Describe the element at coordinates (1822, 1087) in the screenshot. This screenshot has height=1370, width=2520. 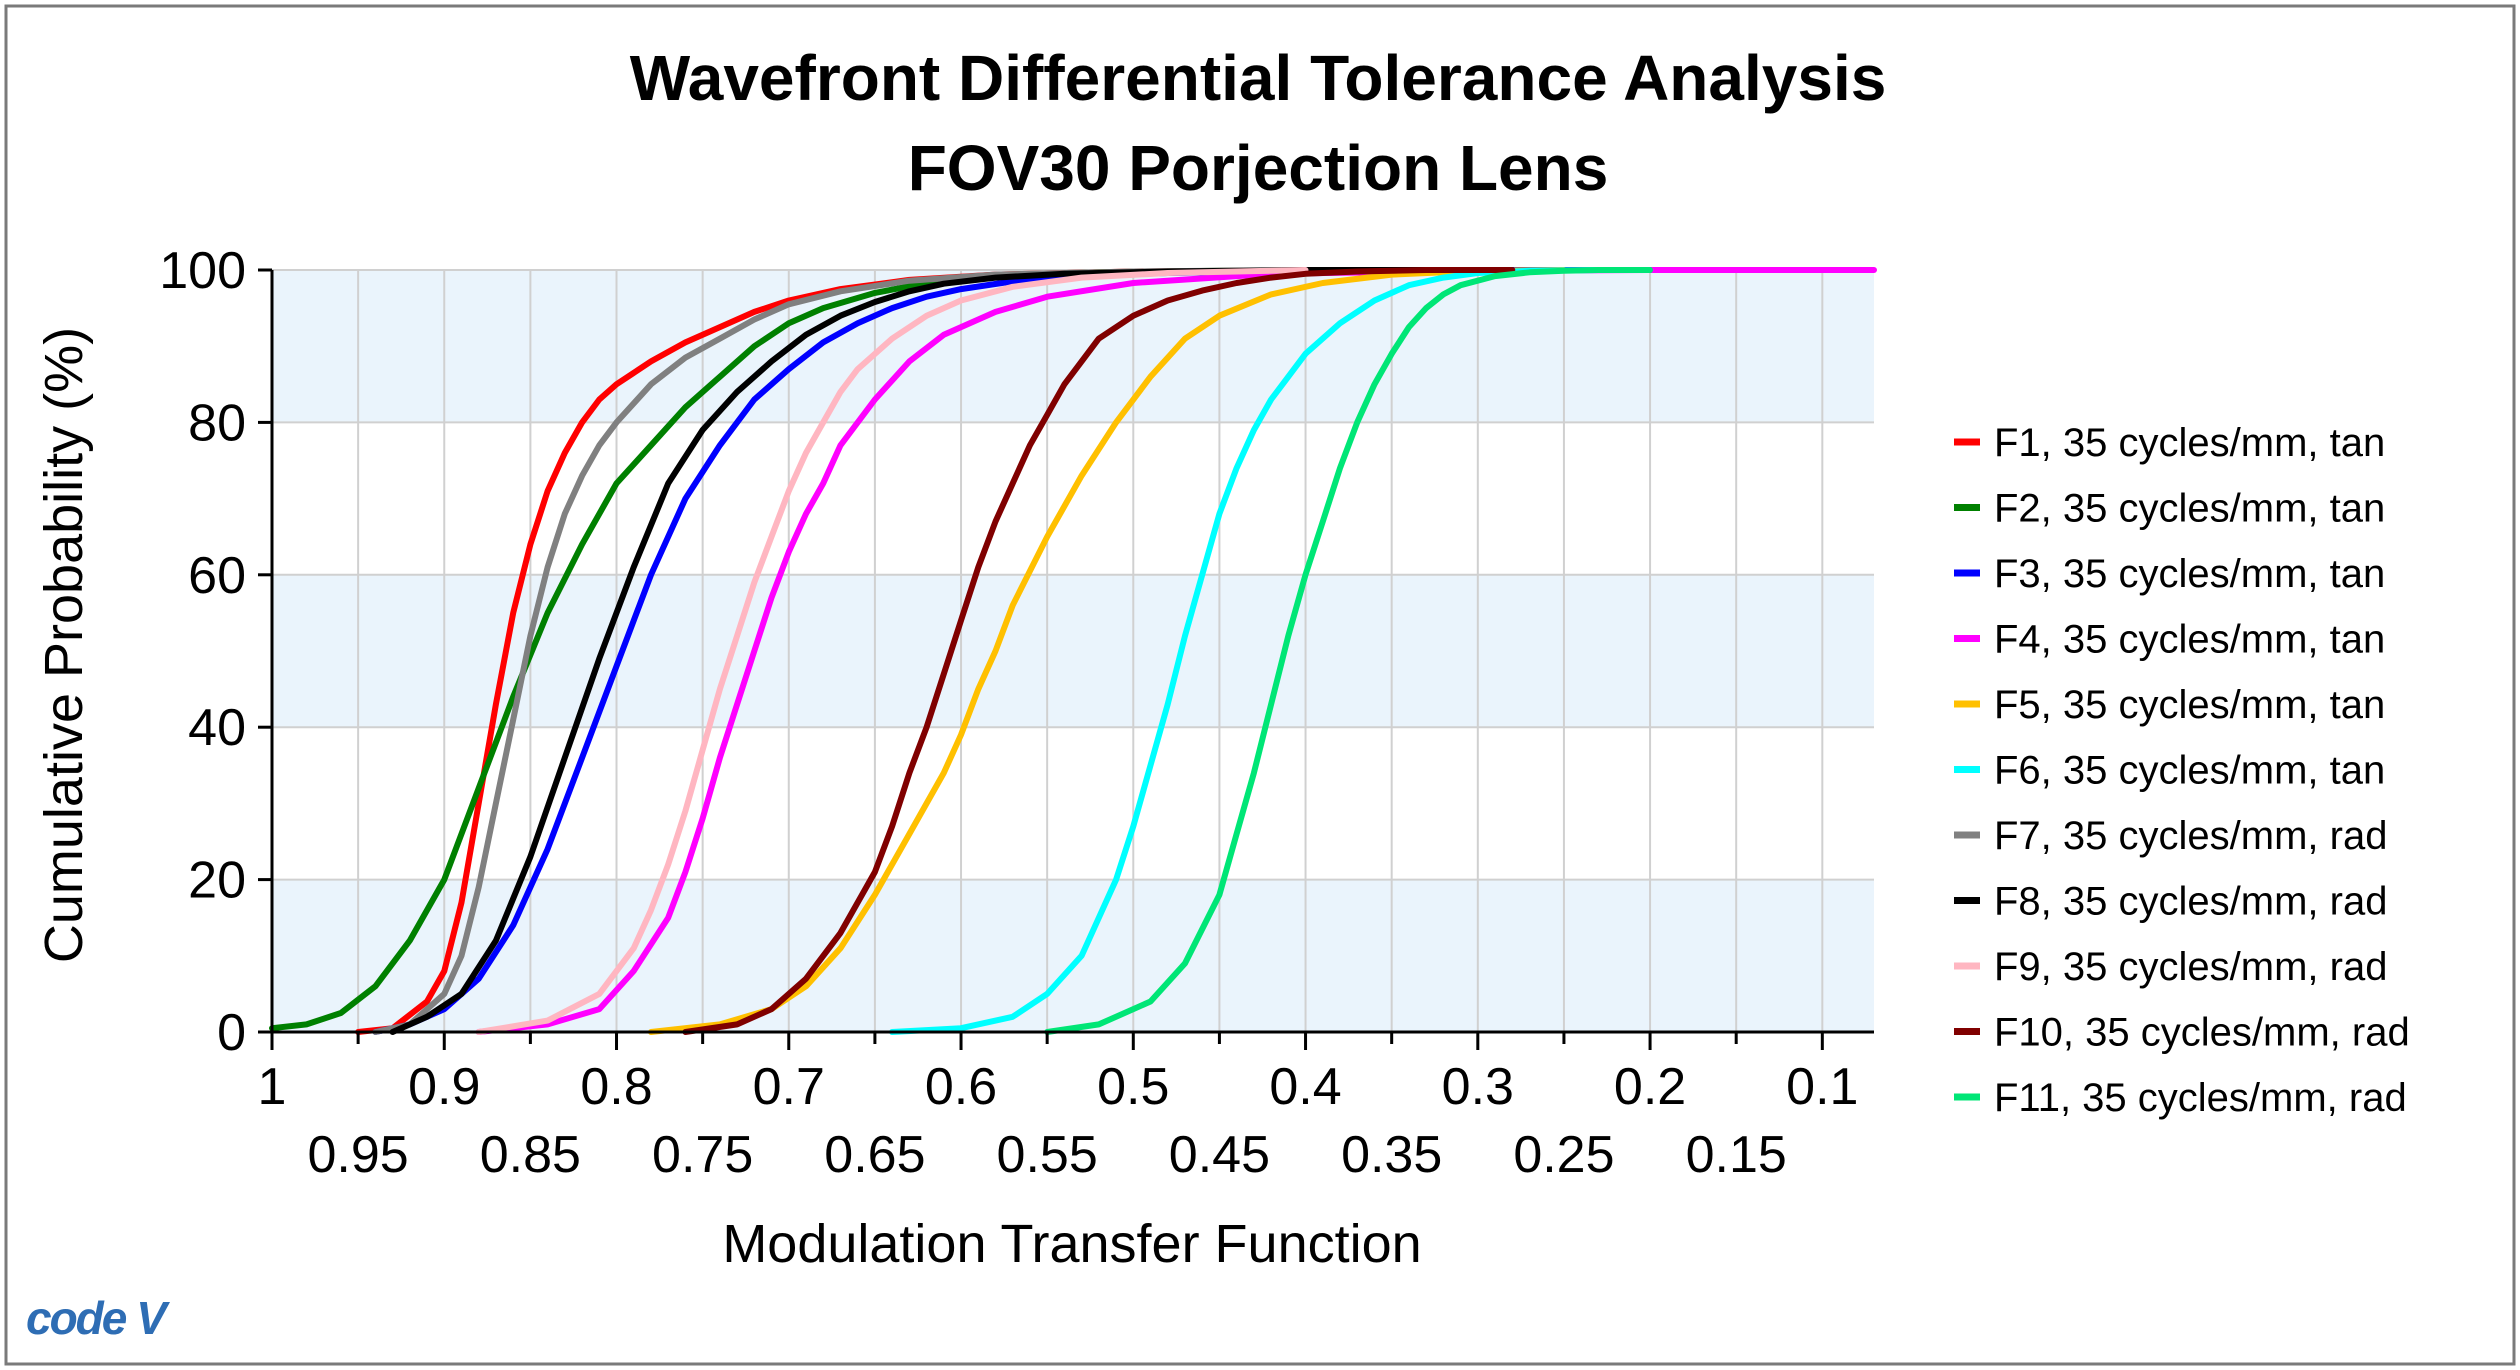
I see `x-tick-label-major: 0.1` at that location.